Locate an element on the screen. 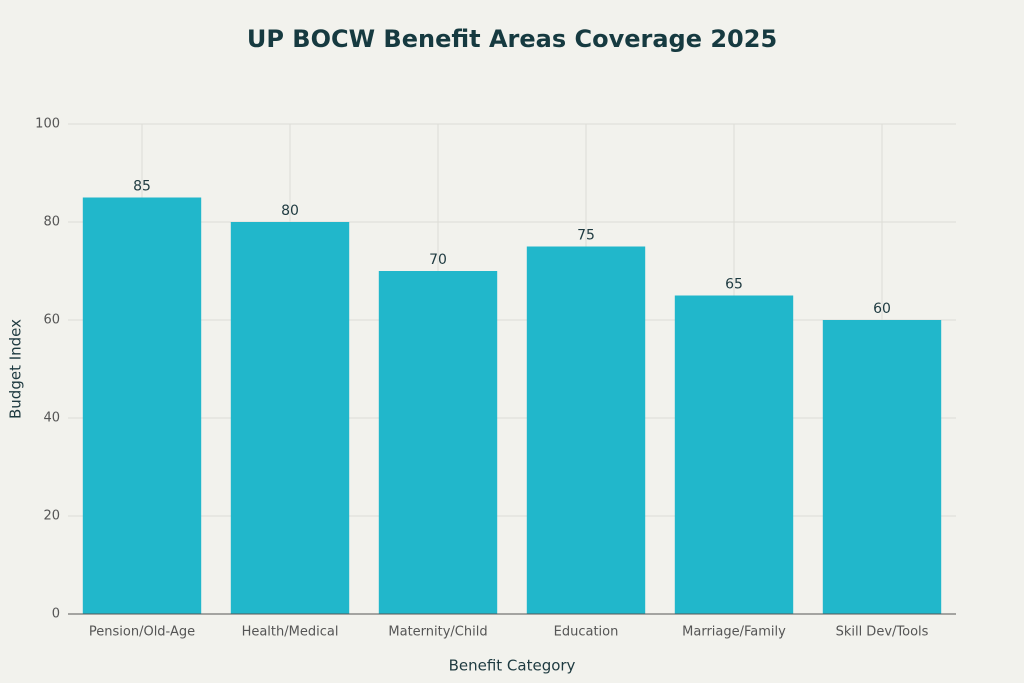 The height and width of the screenshot is (683, 1024). data-label: 75 is located at coordinates (586, 236).